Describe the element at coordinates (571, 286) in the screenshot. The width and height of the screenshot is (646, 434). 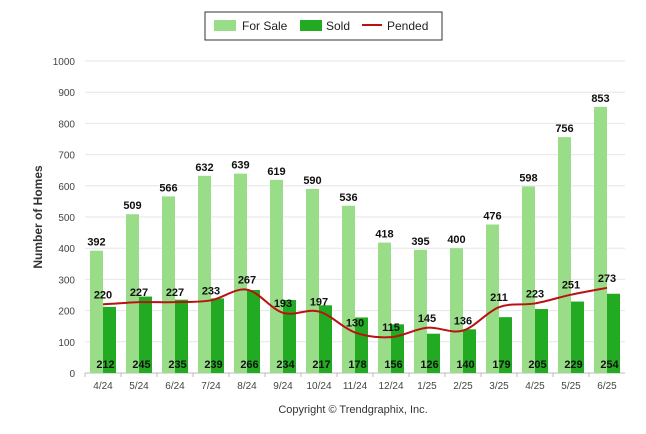
I see `pended-value-5-25: 251` at that location.